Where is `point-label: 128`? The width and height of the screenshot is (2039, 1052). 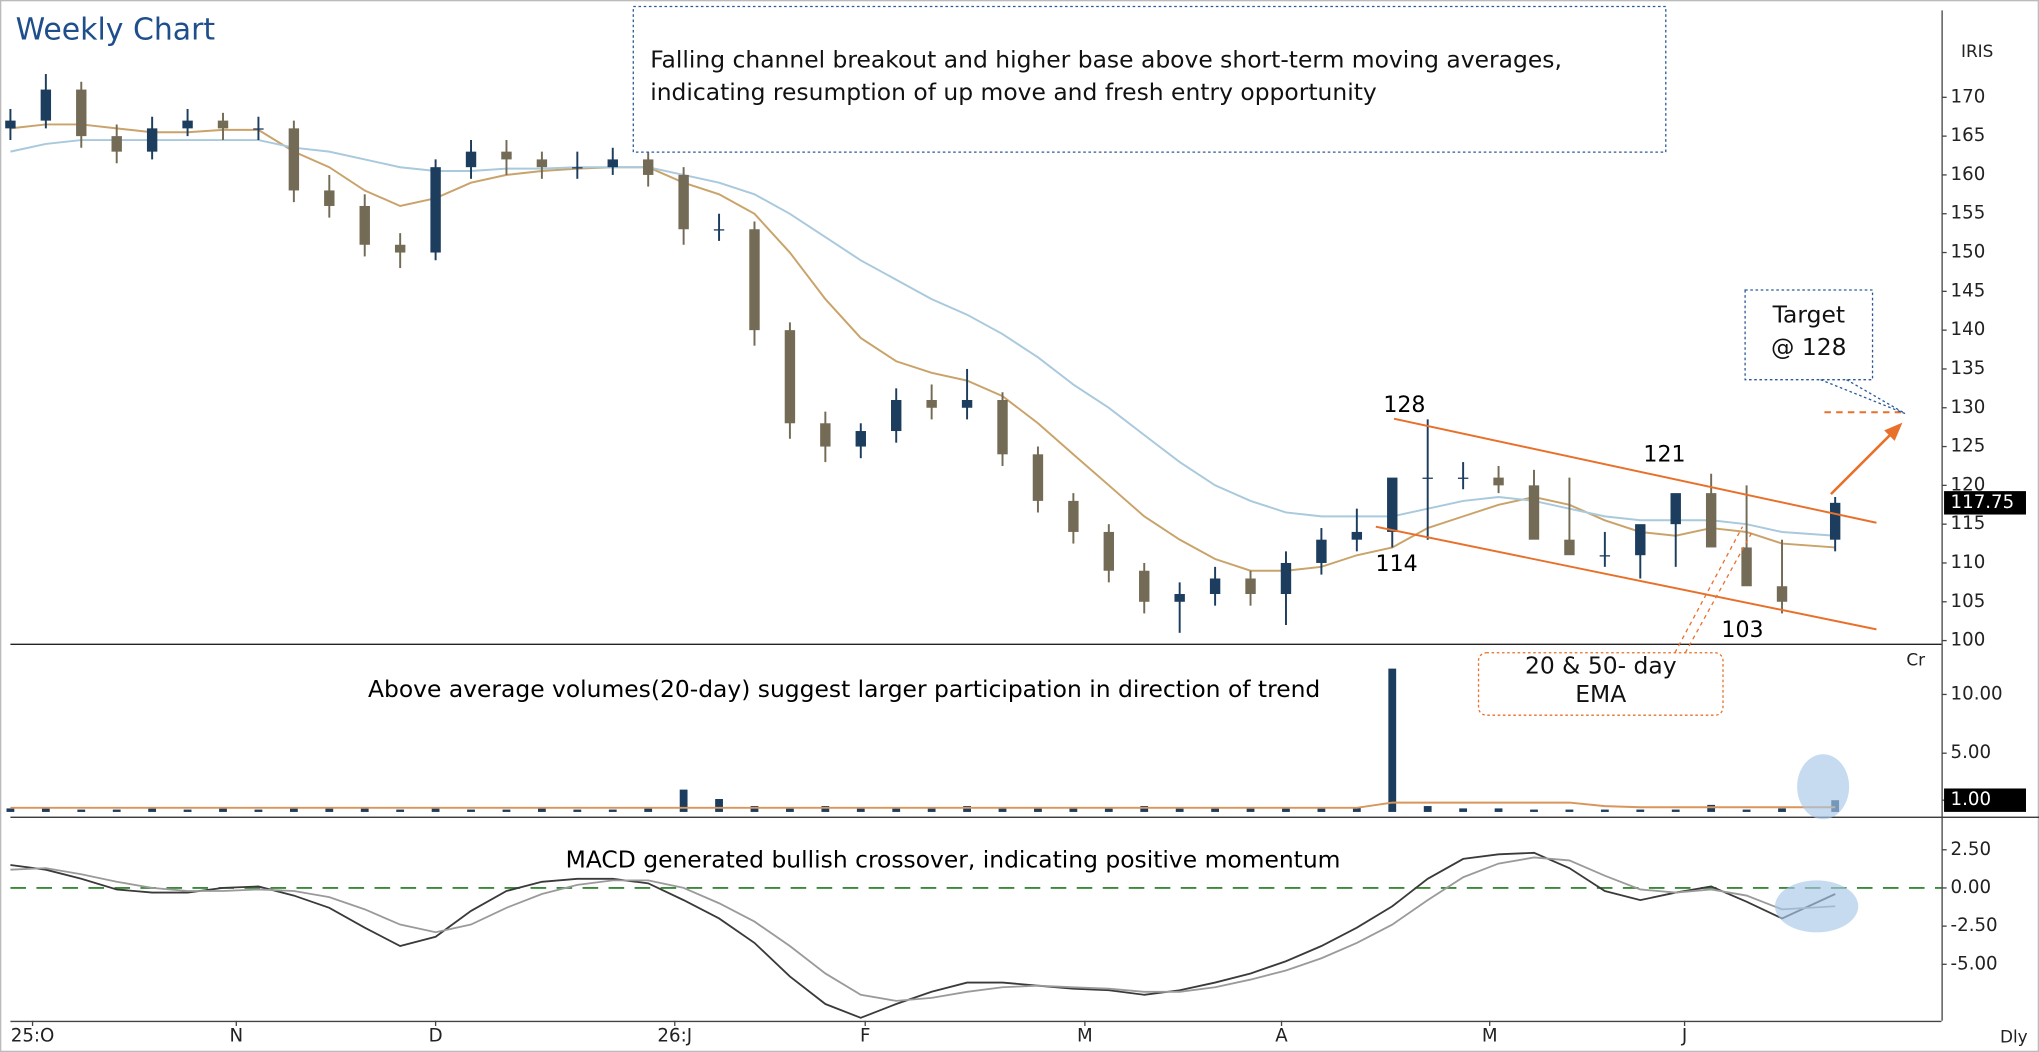
point-label: 128 is located at coordinates (1404, 405).